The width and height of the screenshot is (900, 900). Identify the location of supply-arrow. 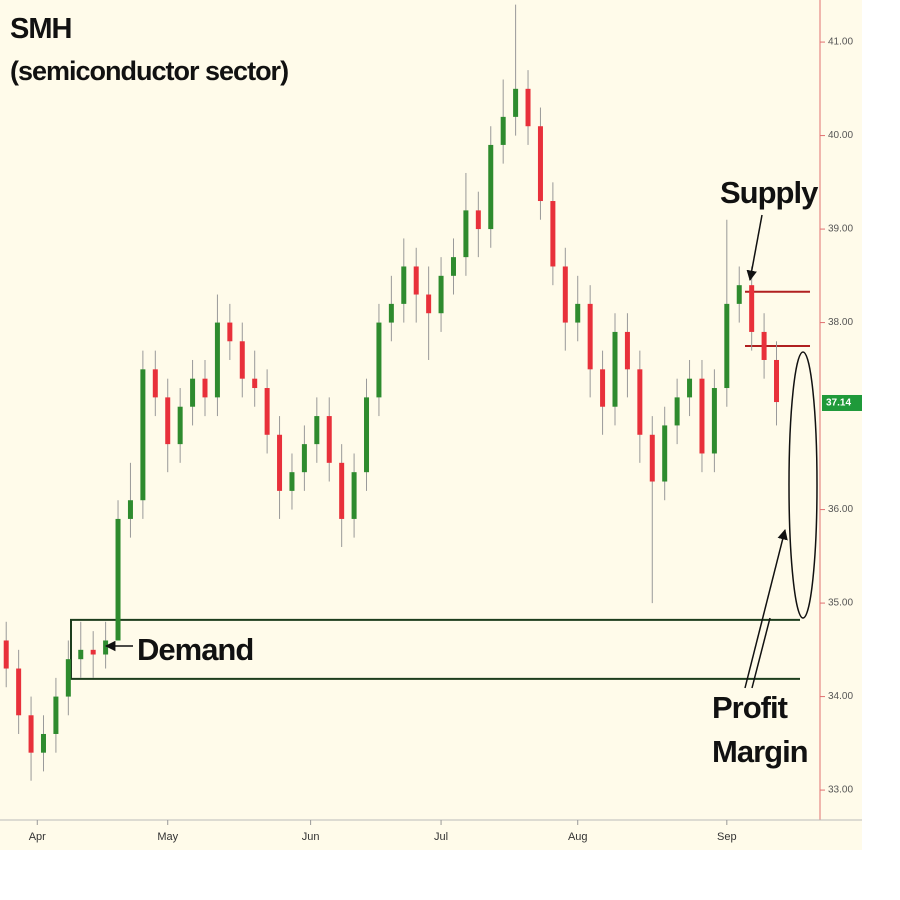
(754, 248).